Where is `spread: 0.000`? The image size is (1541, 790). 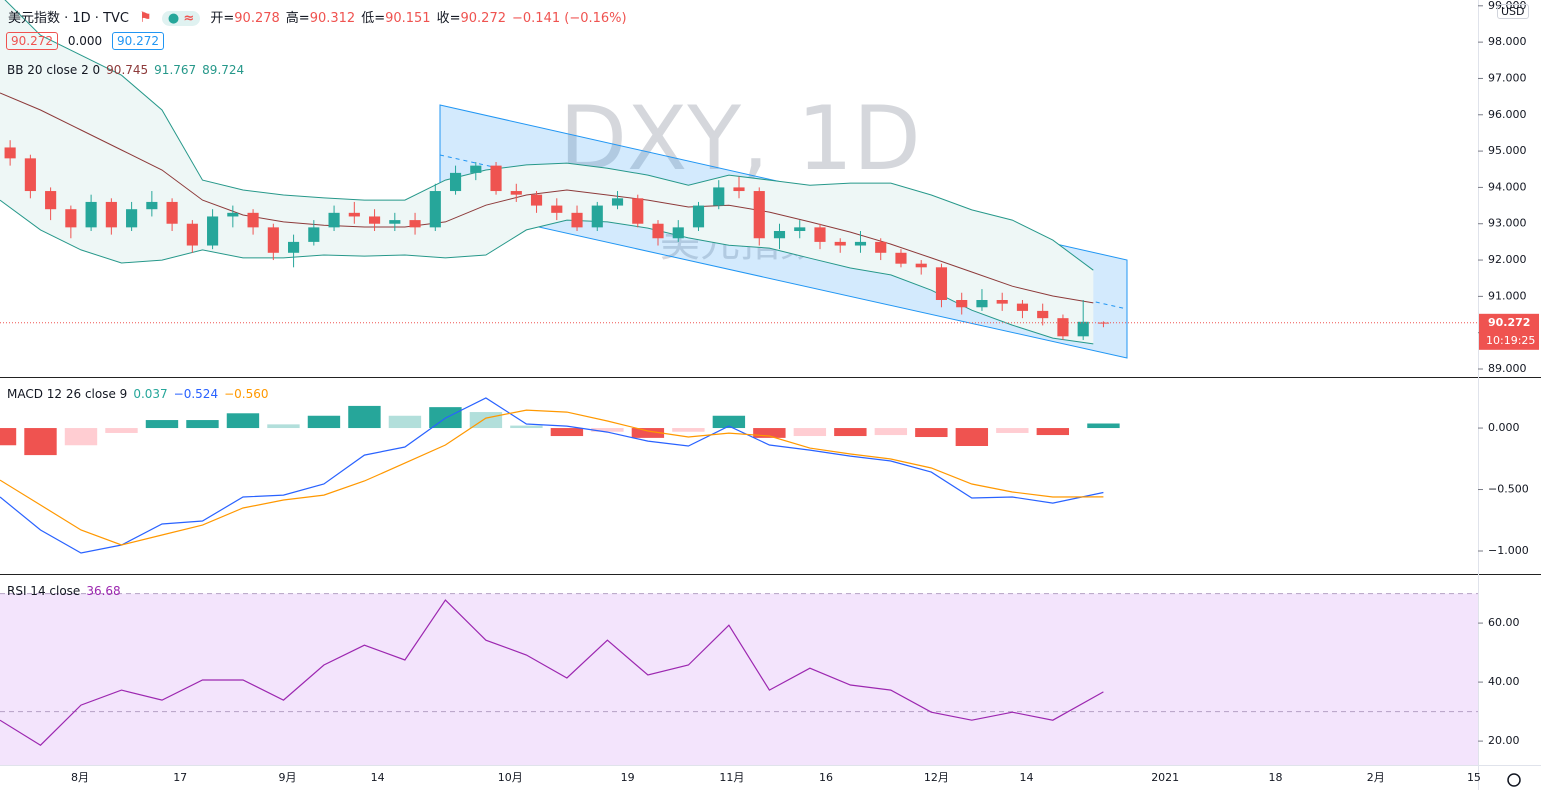 spread: 0.000 is located at coordinates (85, 41).